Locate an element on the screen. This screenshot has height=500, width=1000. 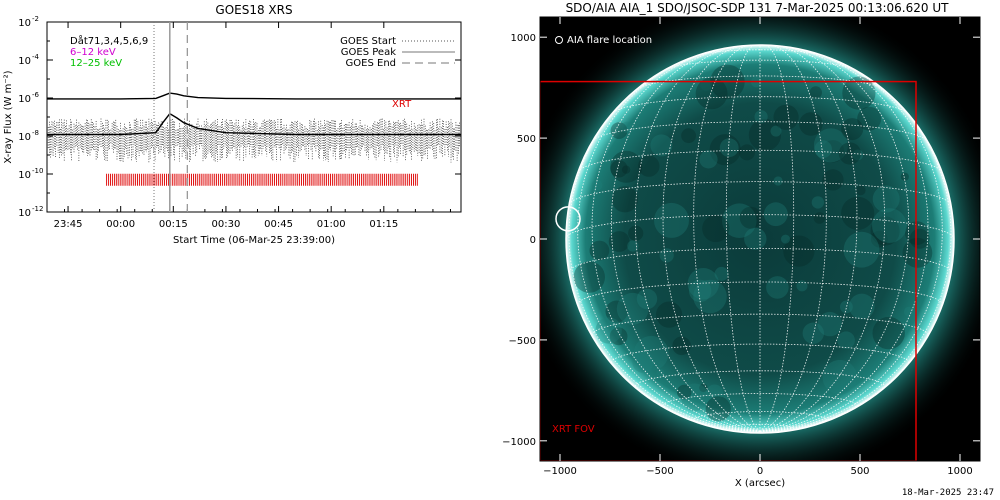
aia-flare-location-circle is located at coordinates (568, 219).